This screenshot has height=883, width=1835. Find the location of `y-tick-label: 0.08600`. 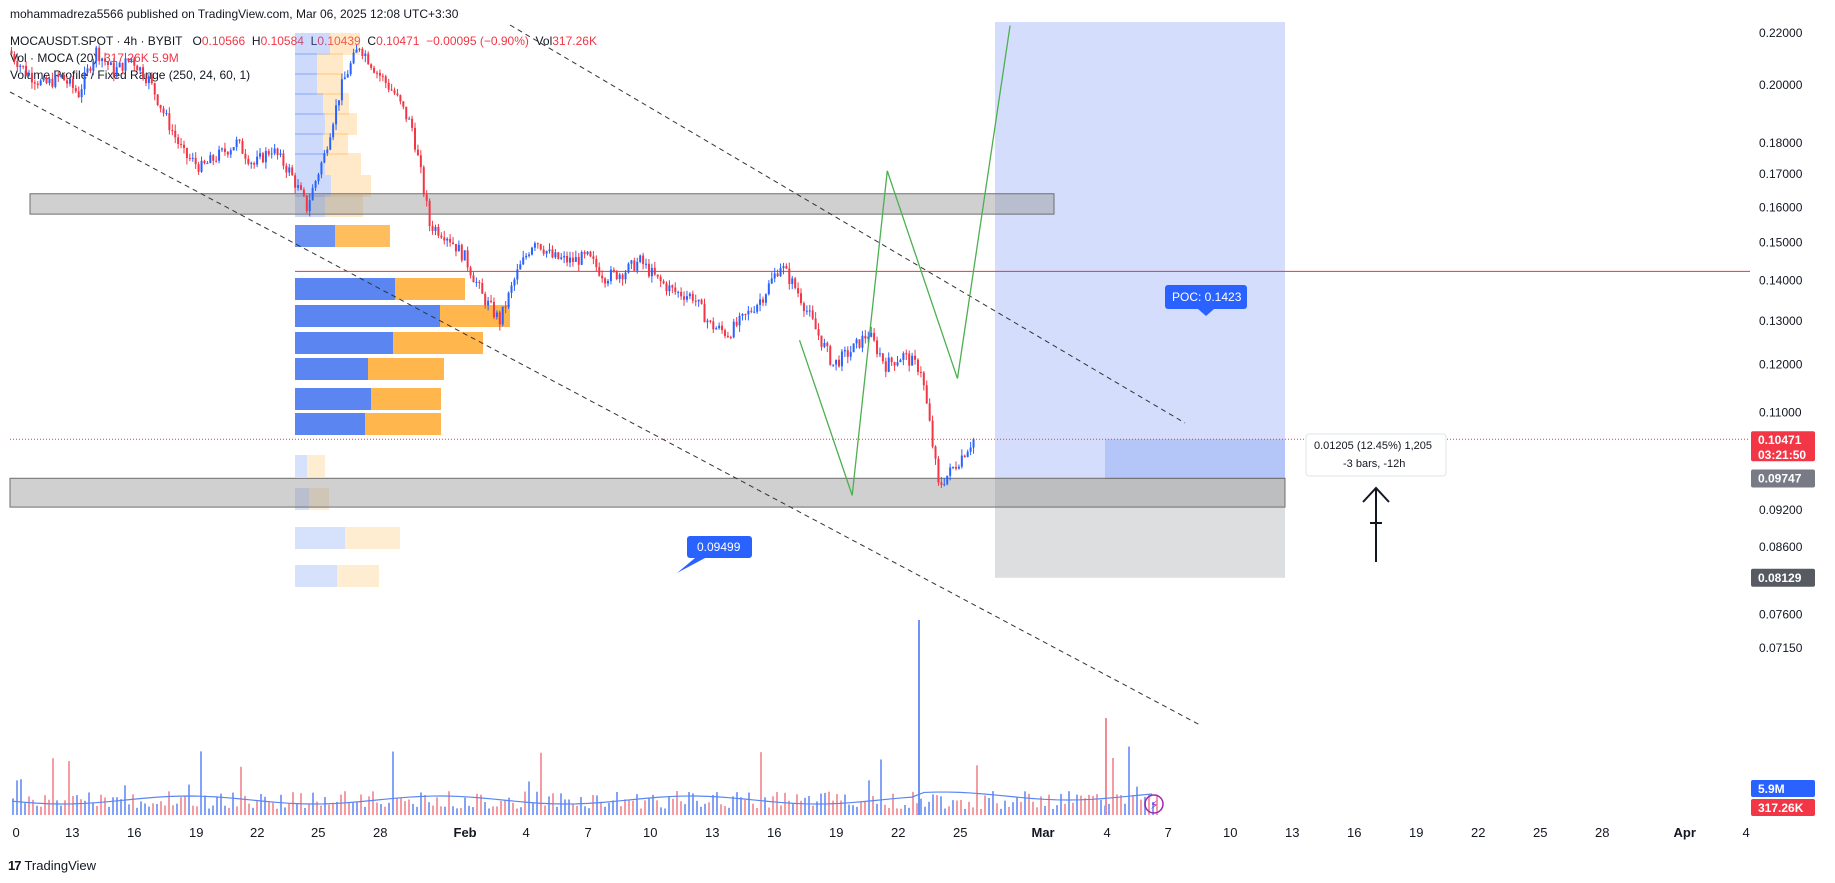

y-tick-label: 0.08600 is located at coordinates (1781, 547).